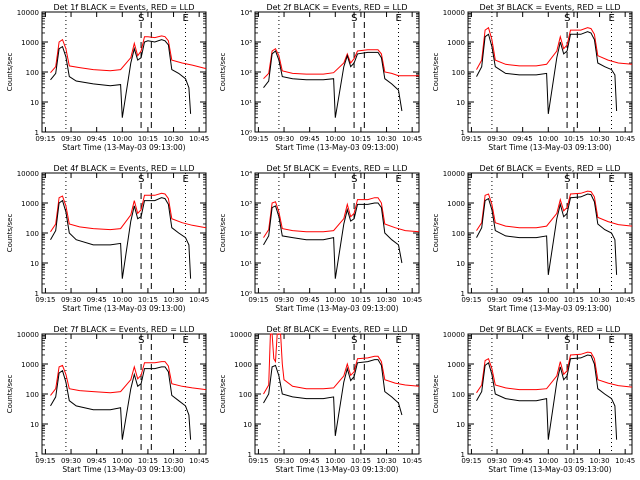 The height and width of the screenshot is (480, 640). What do you see at coordinates (336, 329) in the screenshot?
I see `chart-title: Det 8f BLACK = Events, RED = LLD` at bounding box center [336, 329].